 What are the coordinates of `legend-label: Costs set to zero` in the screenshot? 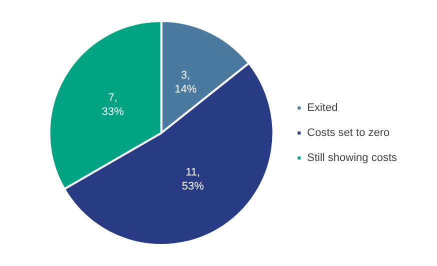 It's located at (348, 133).